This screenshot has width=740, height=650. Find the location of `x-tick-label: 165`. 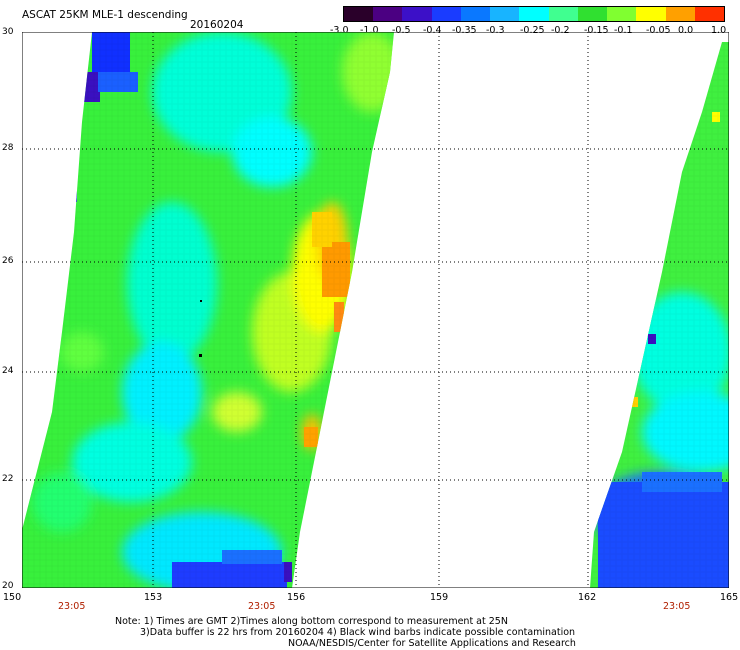

x-tick-label: 165 is located at coordinates (729, 597).